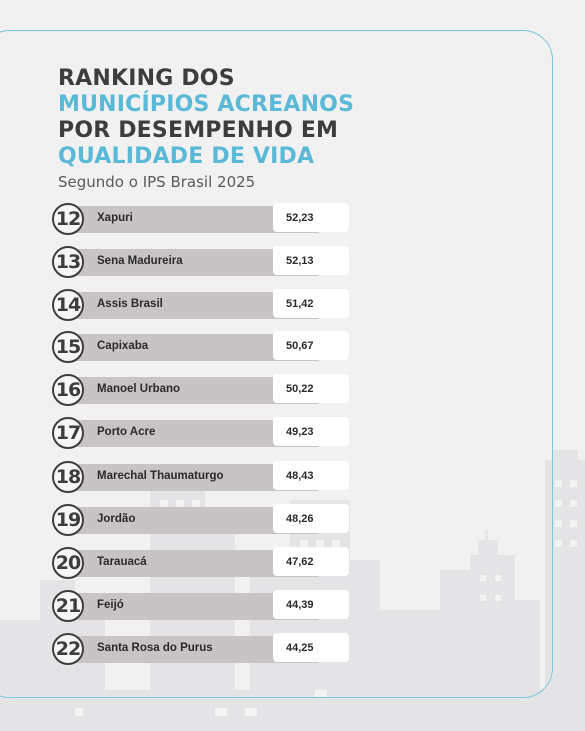 The width and height of the screenshot is (585, 731). I want to click on table-row: 20 Tarauacá 47,62, so click(202, 563).